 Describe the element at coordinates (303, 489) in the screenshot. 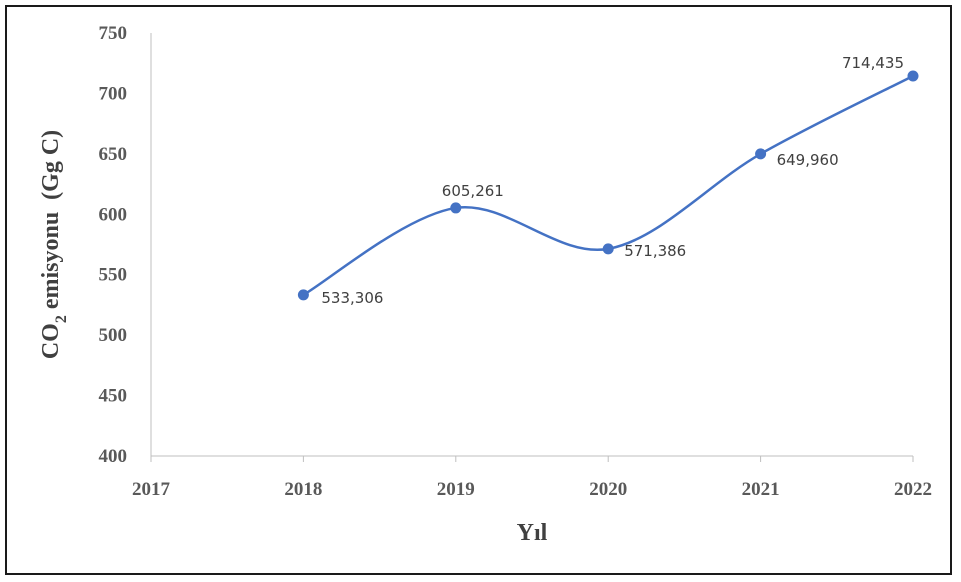

I see `x-tick-label: 2018` at that location.